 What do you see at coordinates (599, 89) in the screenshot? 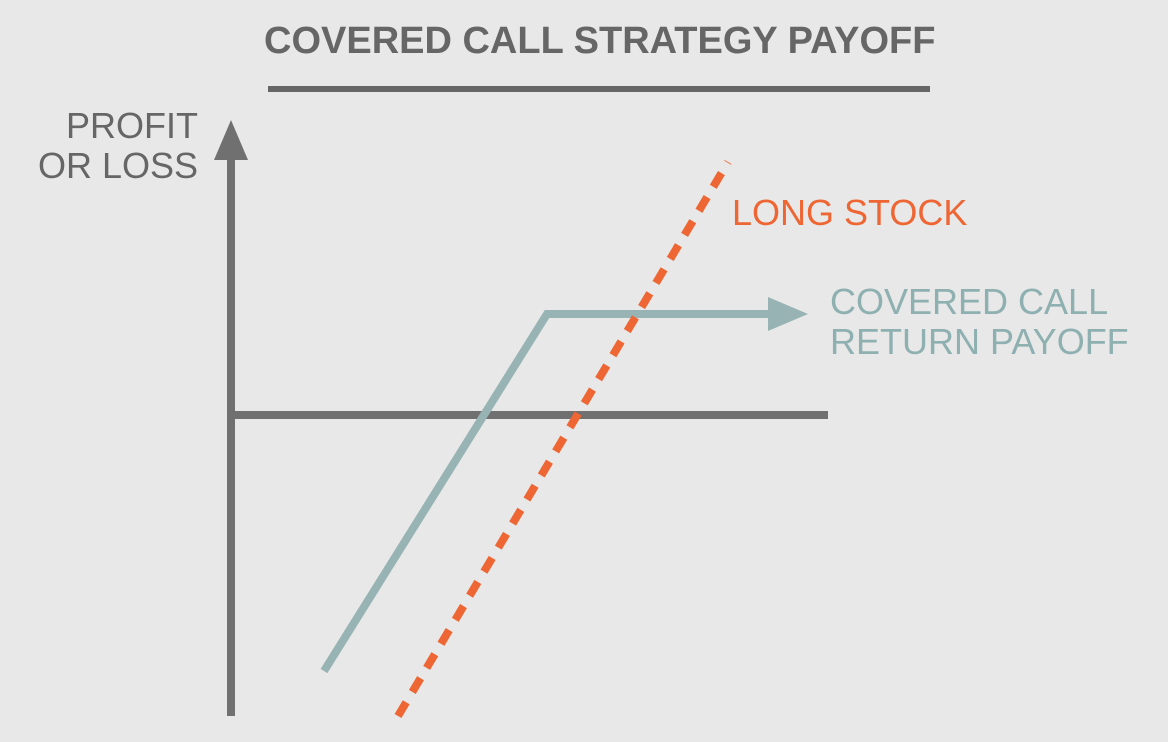
I see `title-underline` at bounding box center [599, 89].